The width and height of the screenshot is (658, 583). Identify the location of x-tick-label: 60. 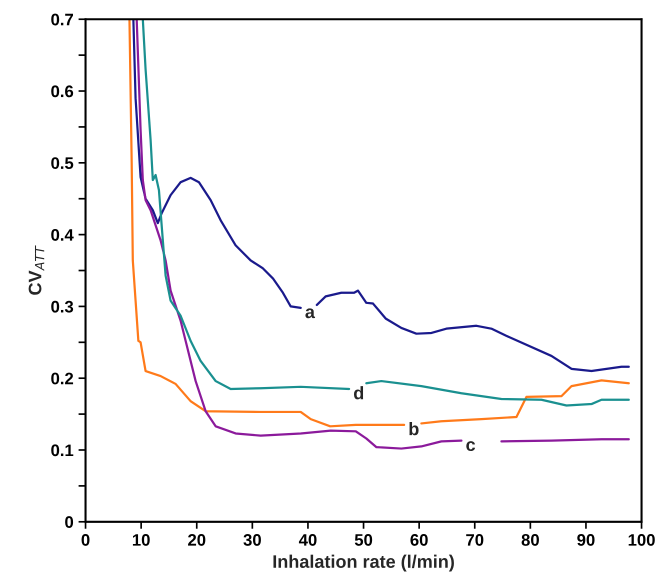
(419, 540).